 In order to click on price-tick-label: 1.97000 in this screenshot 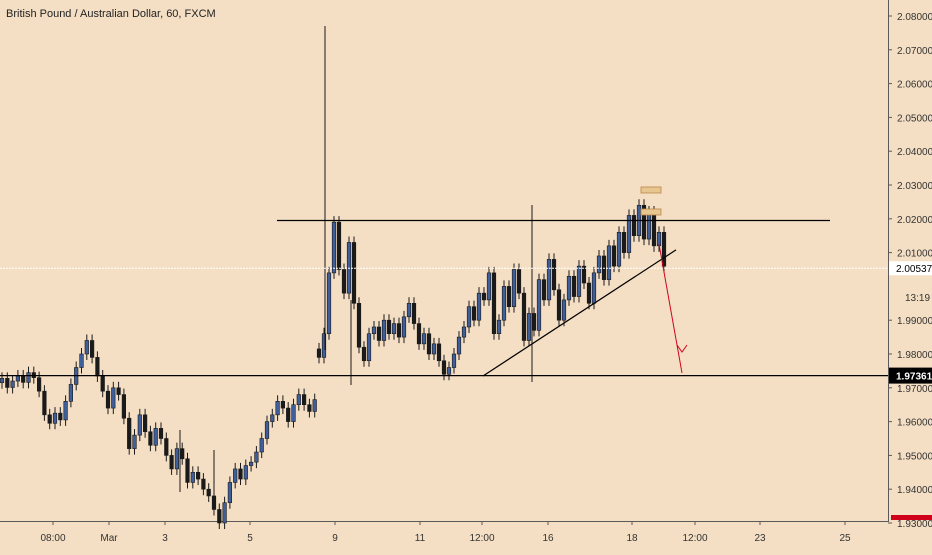, I will do `click(914, 389)`.